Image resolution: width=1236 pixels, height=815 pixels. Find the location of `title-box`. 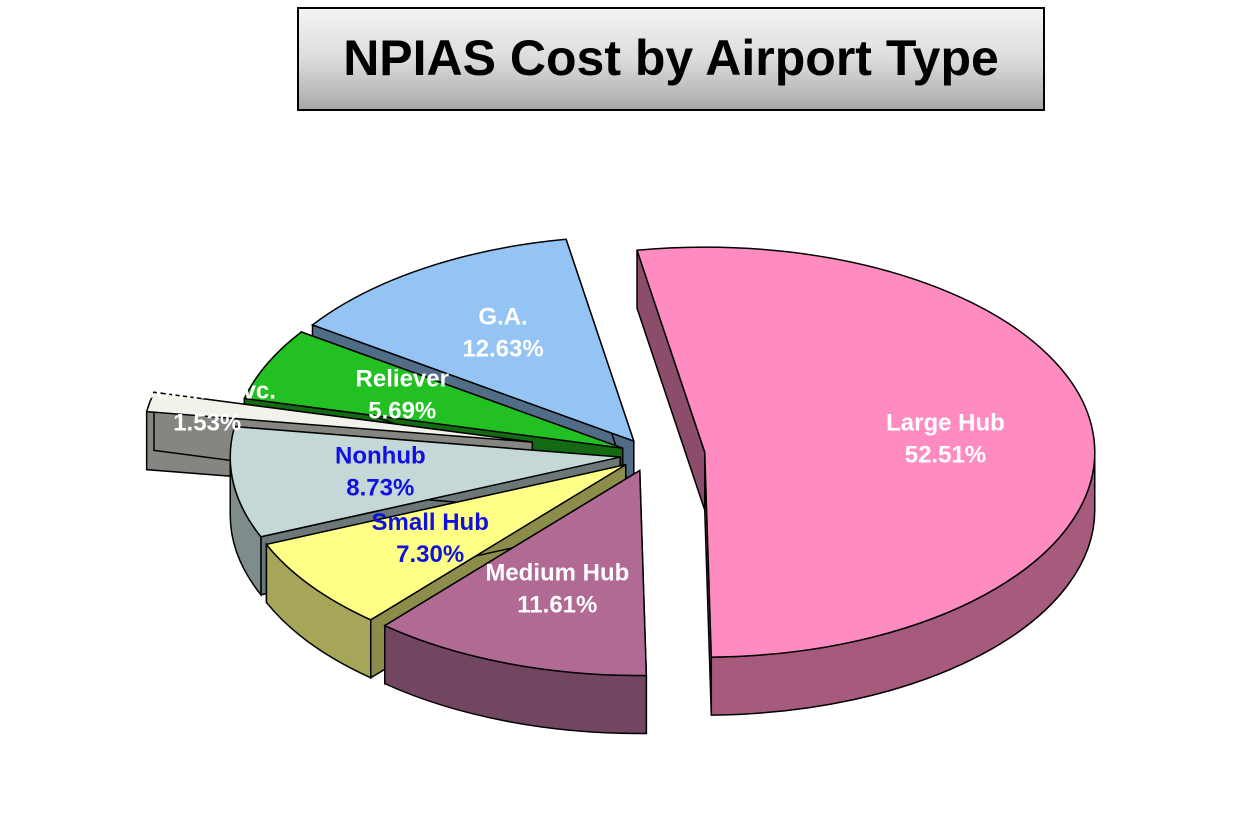

title-box is located at coordinates (671, 59).